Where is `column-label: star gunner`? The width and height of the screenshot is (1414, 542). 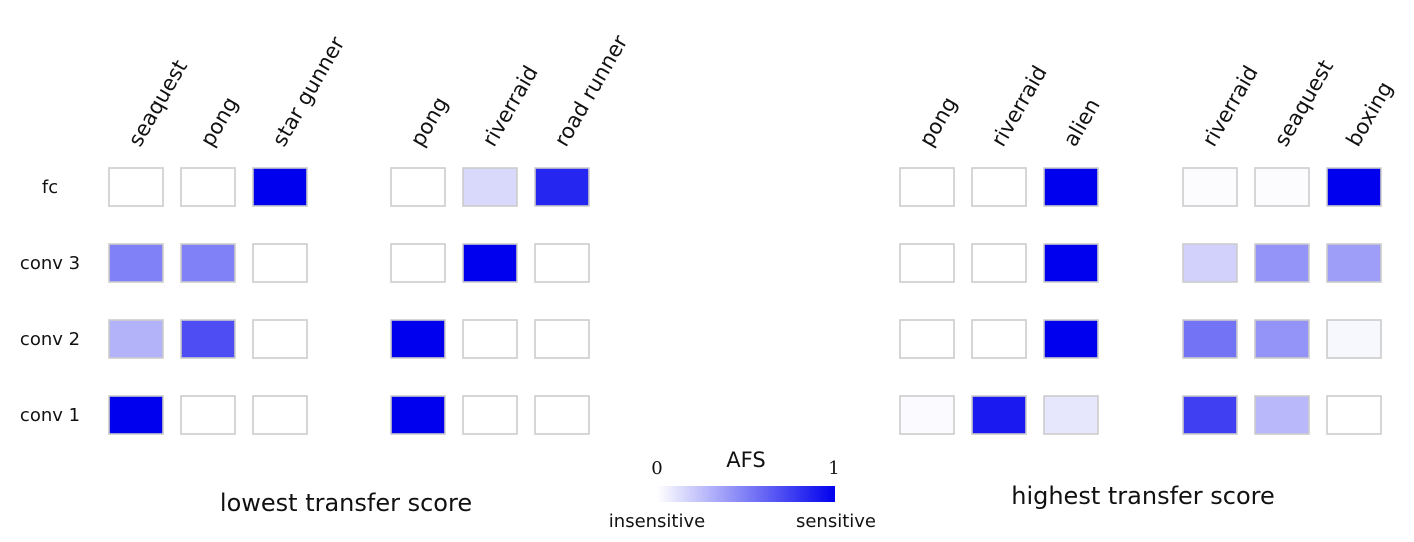
column-label: star gunner is located at coordinates (309, 91).